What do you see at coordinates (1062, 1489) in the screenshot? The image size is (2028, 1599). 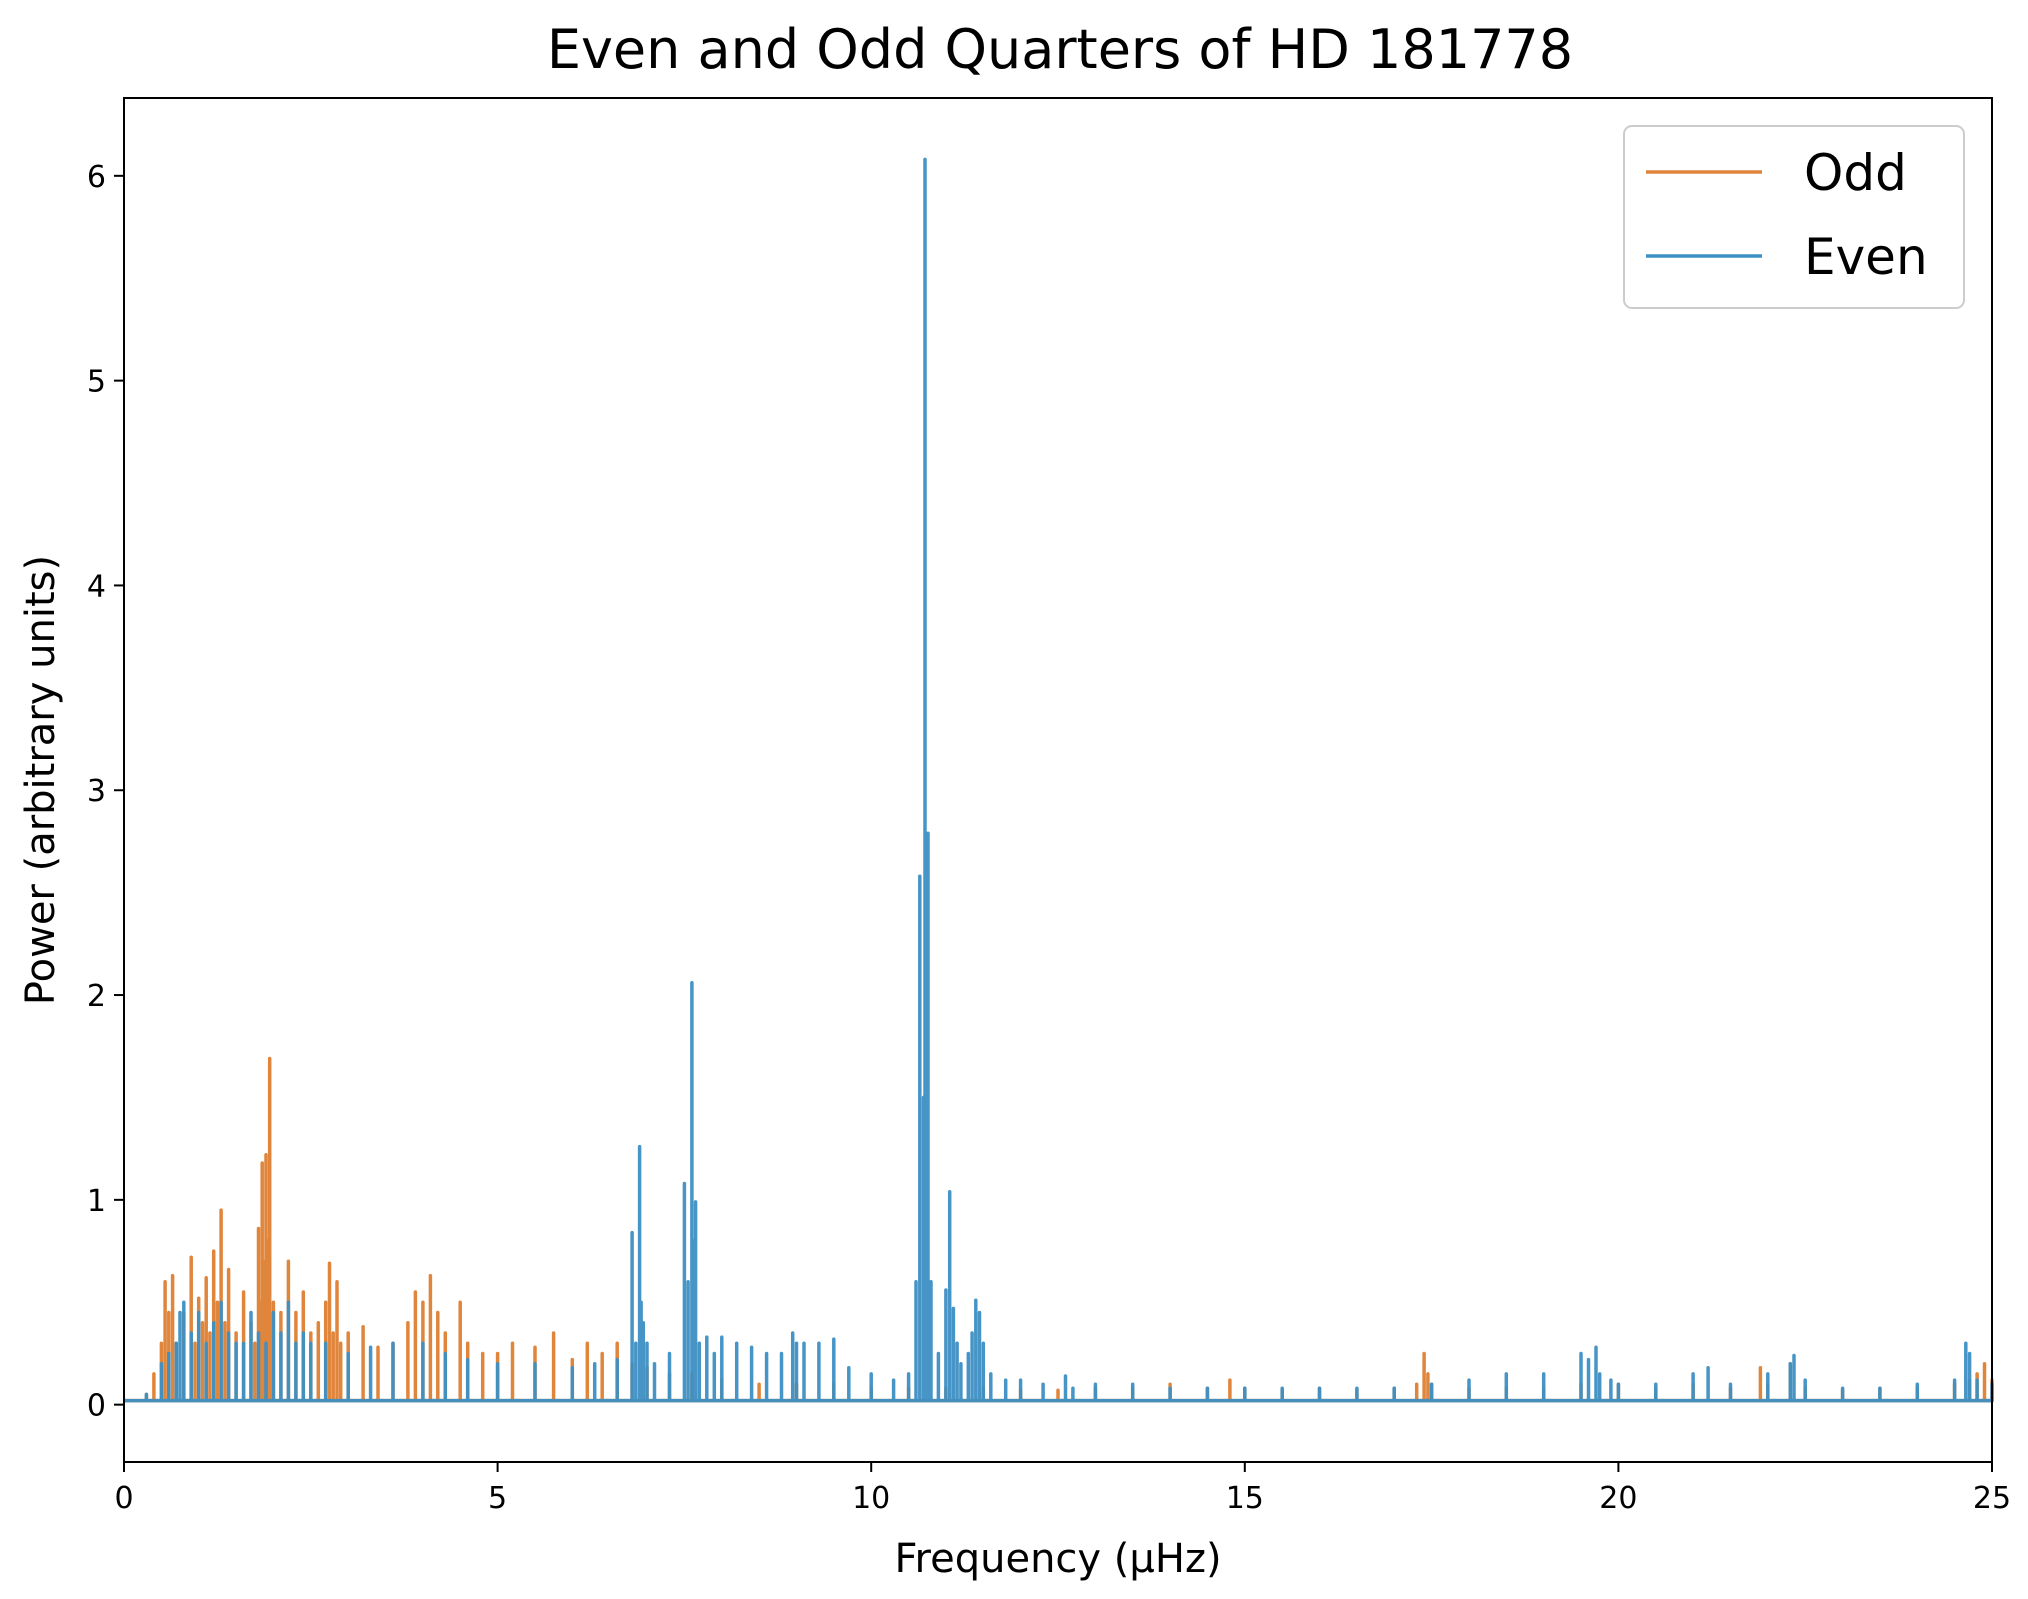 I see `x-axis-ticks: 0 5 10 15 20 25` at bounding box center [1062, 1489].